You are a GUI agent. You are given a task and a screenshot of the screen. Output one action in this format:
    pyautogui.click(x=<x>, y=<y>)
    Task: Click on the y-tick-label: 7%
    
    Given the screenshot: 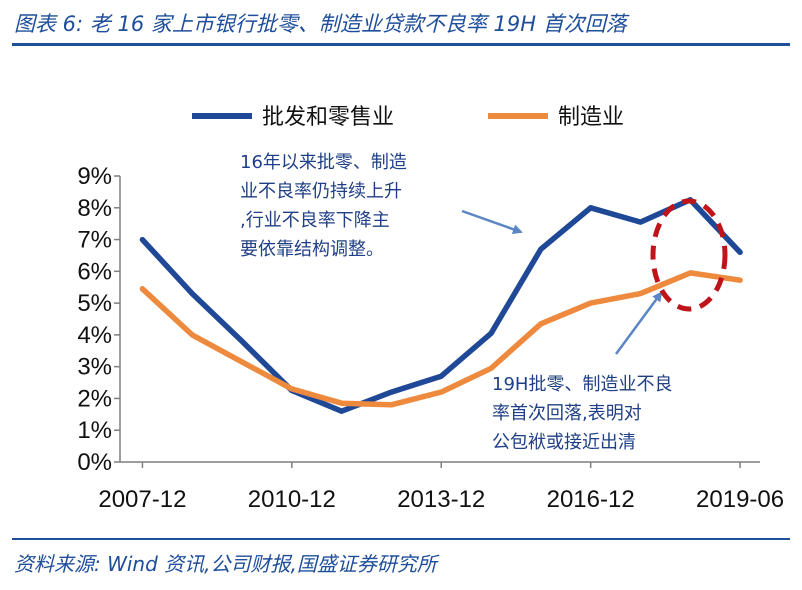 What is the action you would take?
    pyautogui.click(x=94, y=240)
    